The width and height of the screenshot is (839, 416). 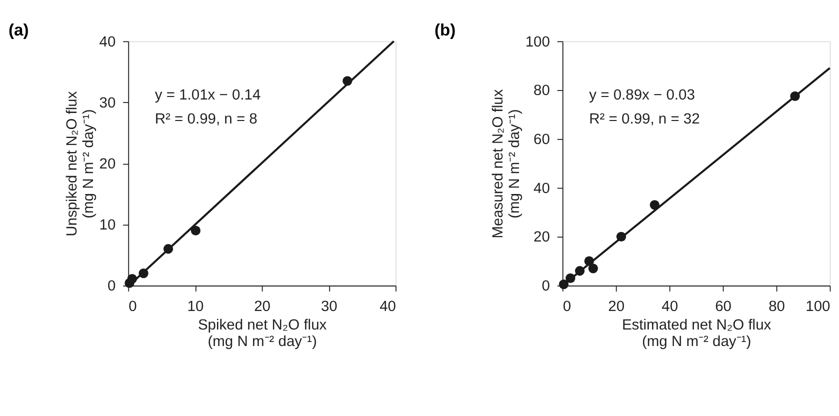 I want to click on chart-title: (a), so click(x=18, y=30).